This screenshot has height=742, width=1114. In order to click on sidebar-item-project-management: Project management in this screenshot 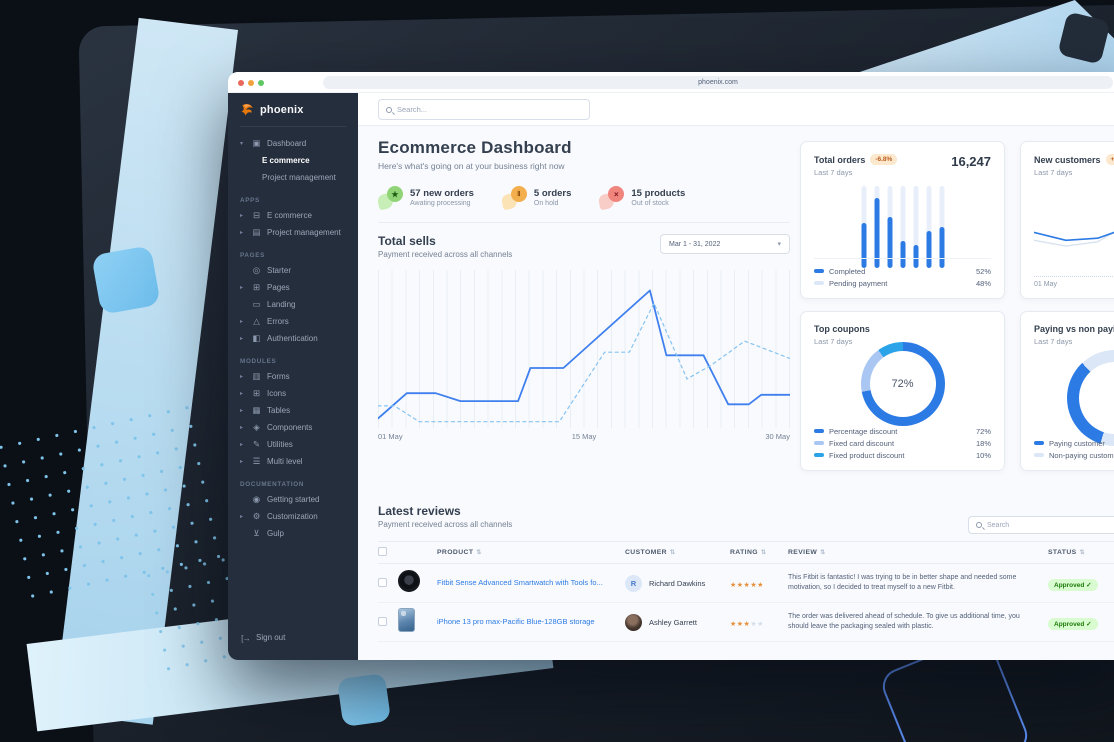, I will do `click(299, 177)`.